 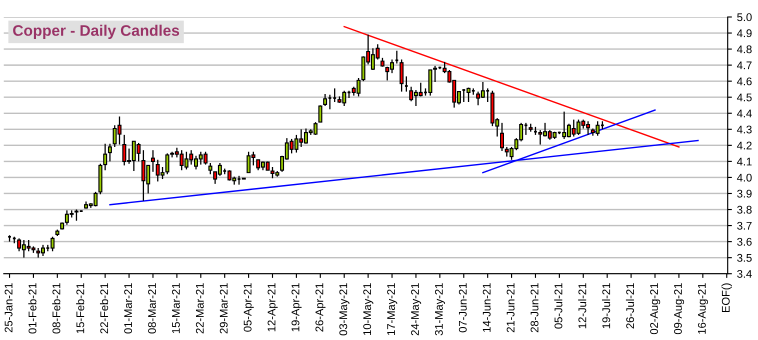 I want to click on y-tick-label: 3.6, so click(x=744, y=242).